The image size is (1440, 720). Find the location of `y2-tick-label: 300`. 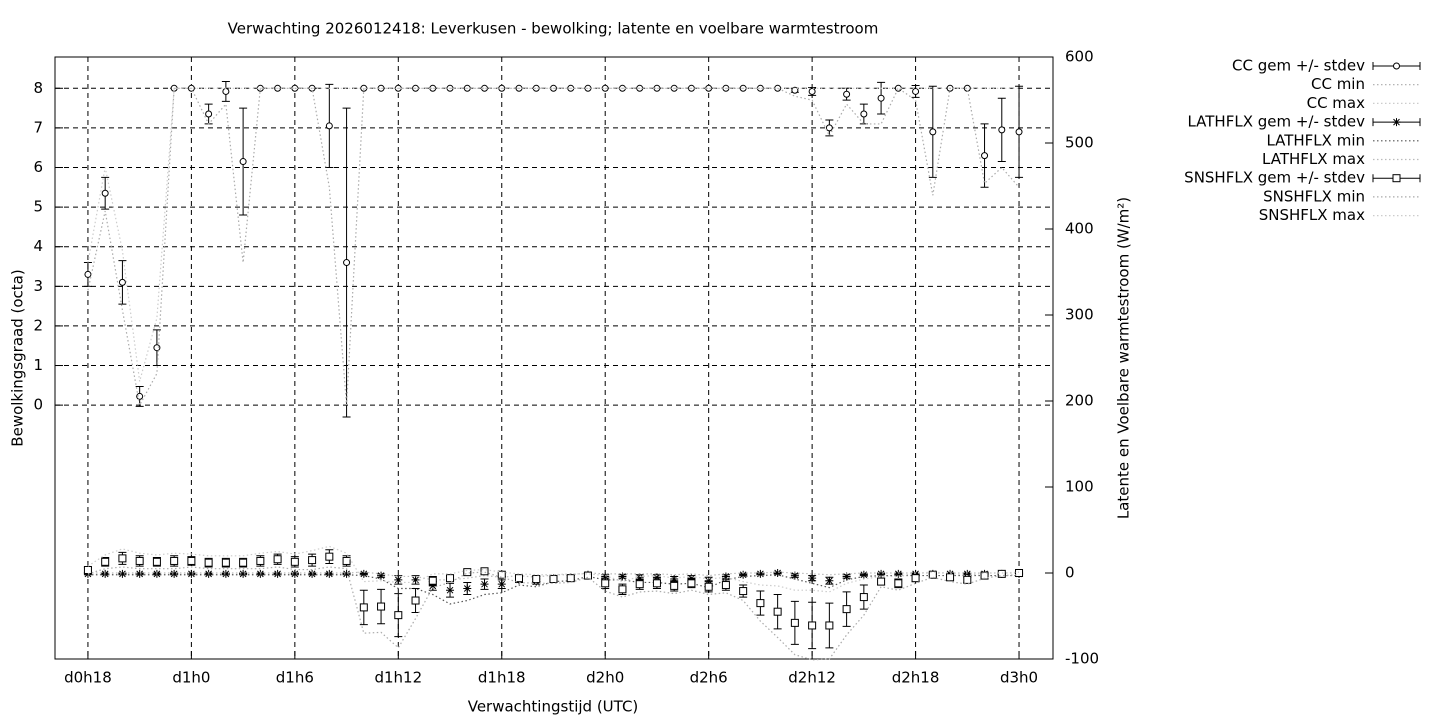

y2-tick-label: 300 is located at coordinates (1079, 315).